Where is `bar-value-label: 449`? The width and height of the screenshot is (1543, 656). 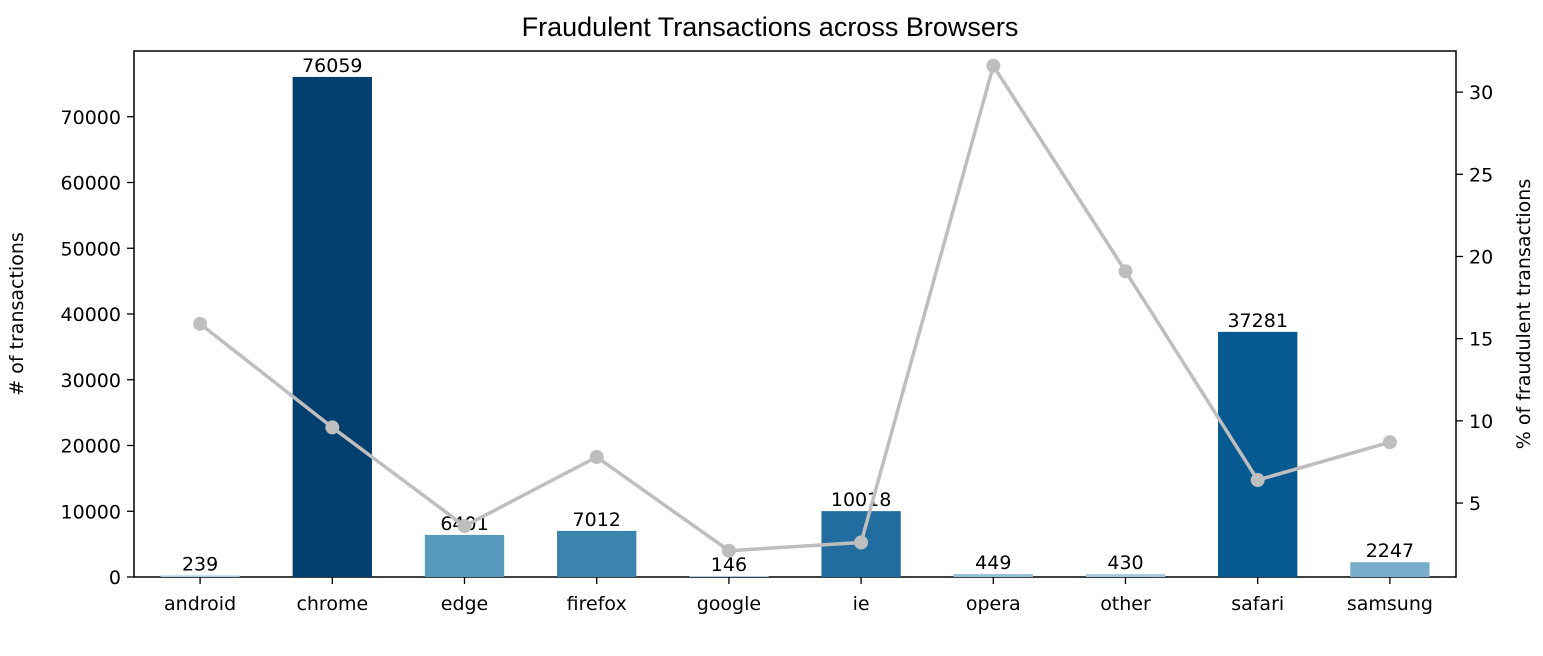
bar-value-label: 449 is located at coordinates (993, 563).